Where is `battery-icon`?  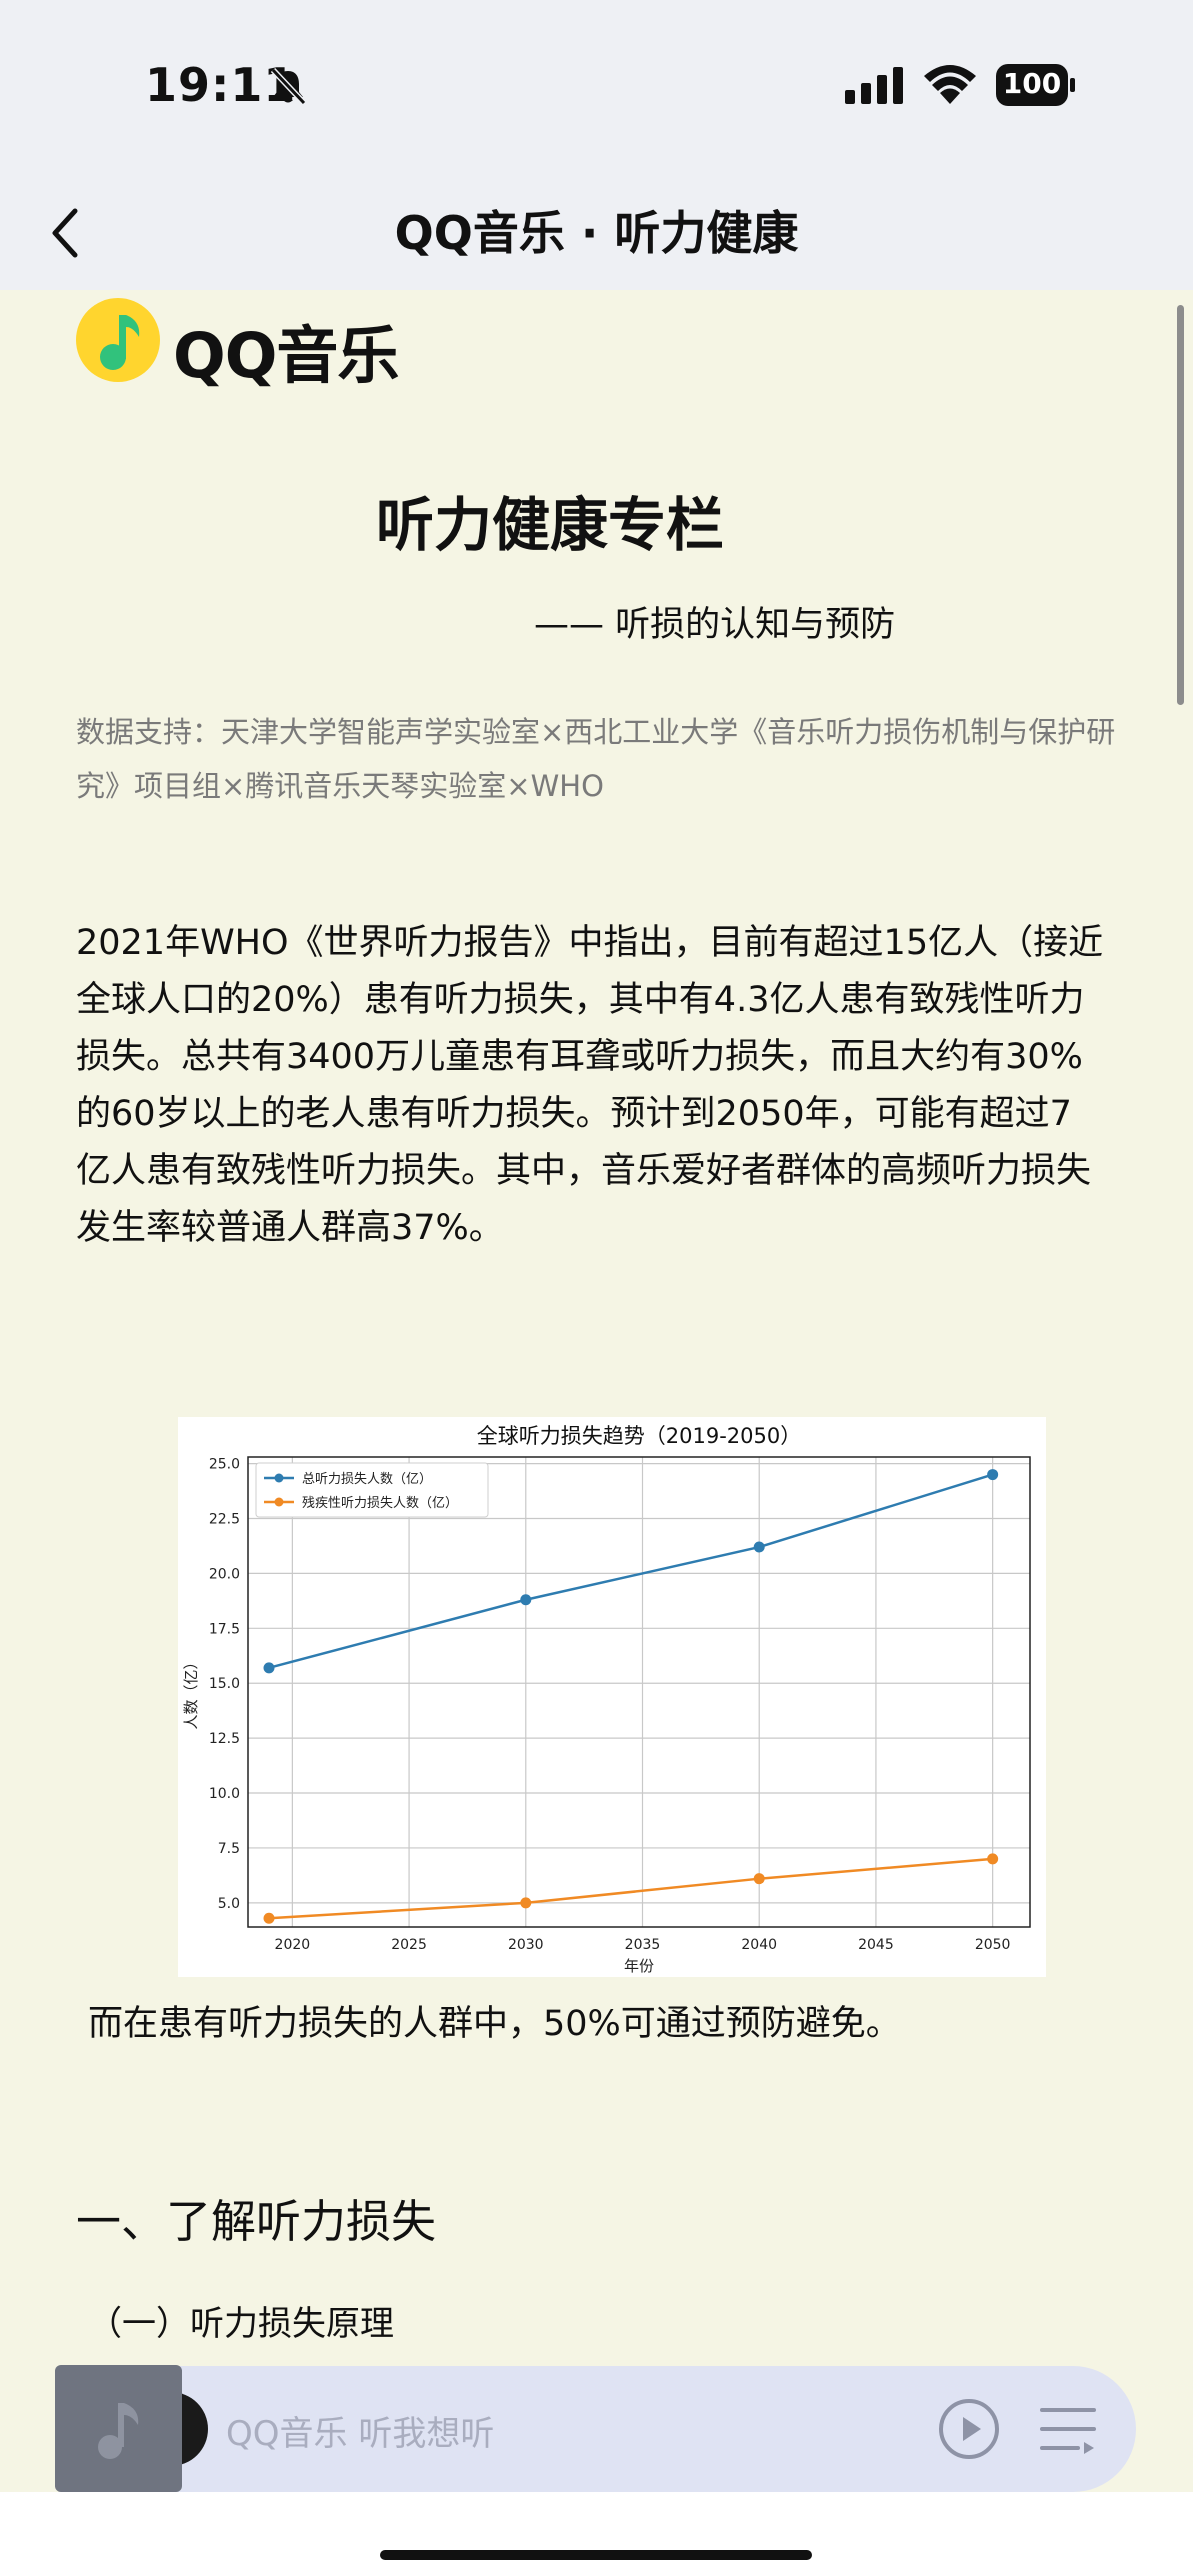 battery-icon is located at coordinates (1035, 85).